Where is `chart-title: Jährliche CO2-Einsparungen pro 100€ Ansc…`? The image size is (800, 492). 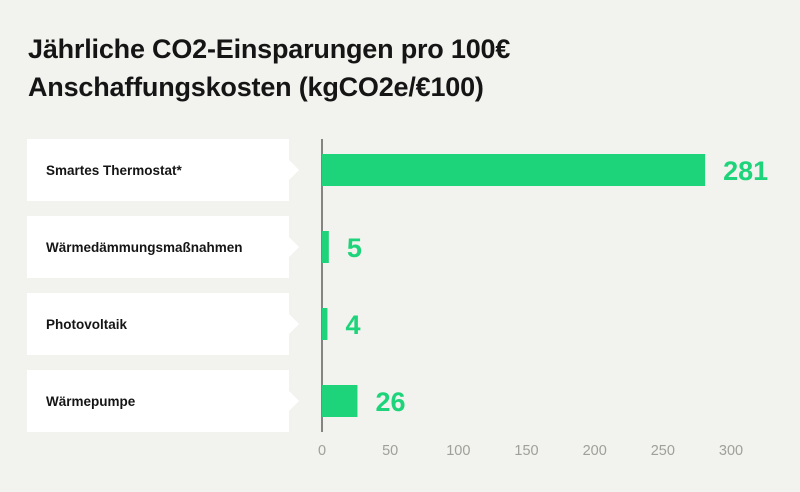 chart-title: Jährliche CO2-Einsparungen pro 100€ Ansc… is located at coordinates (269, 68).